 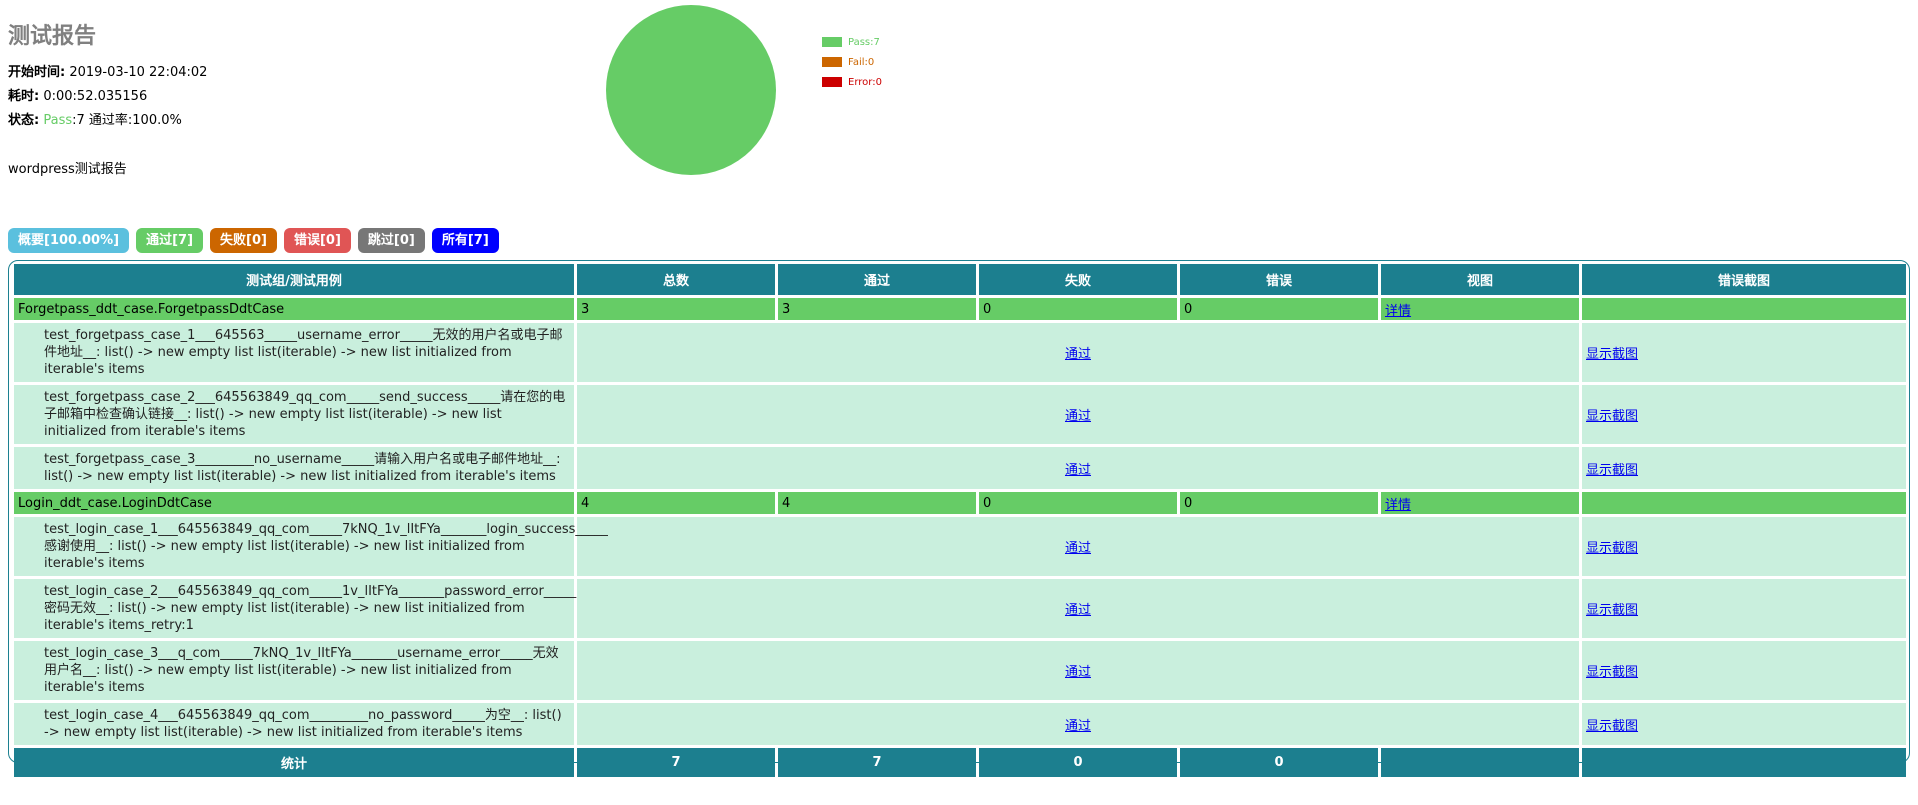 What do you see at coordinates (465, 240) in the screenshot?
I see `tab-all: 所有[7]` at bounding box center [465, 240].